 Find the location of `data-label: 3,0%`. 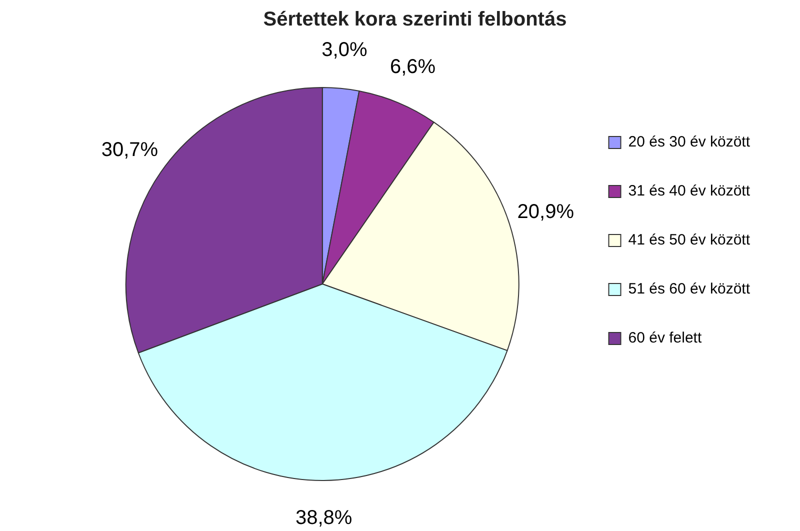

data-label: 3,0% is located at coordinates (345, 50).